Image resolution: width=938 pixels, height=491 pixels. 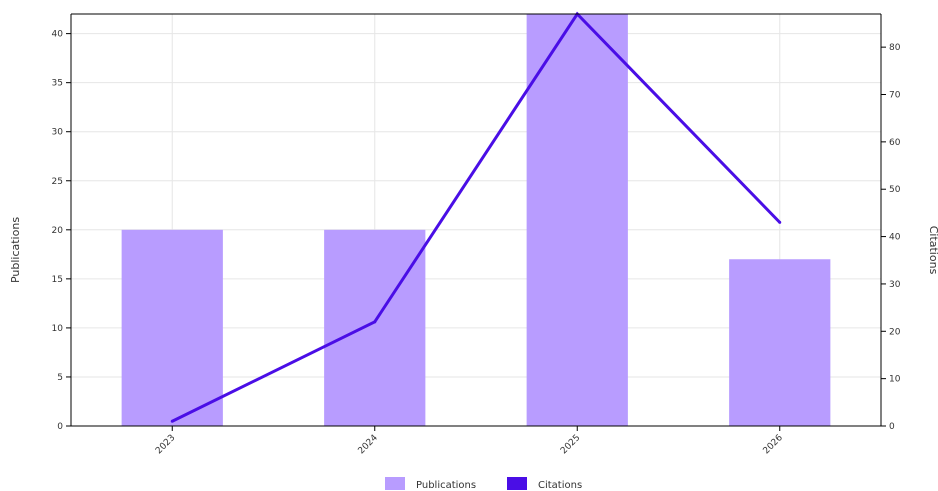 What do you see at coordinates (446, 485) in the screenshot?
I see `legend-label-publications: Publications` at bounding box center [446, 485].